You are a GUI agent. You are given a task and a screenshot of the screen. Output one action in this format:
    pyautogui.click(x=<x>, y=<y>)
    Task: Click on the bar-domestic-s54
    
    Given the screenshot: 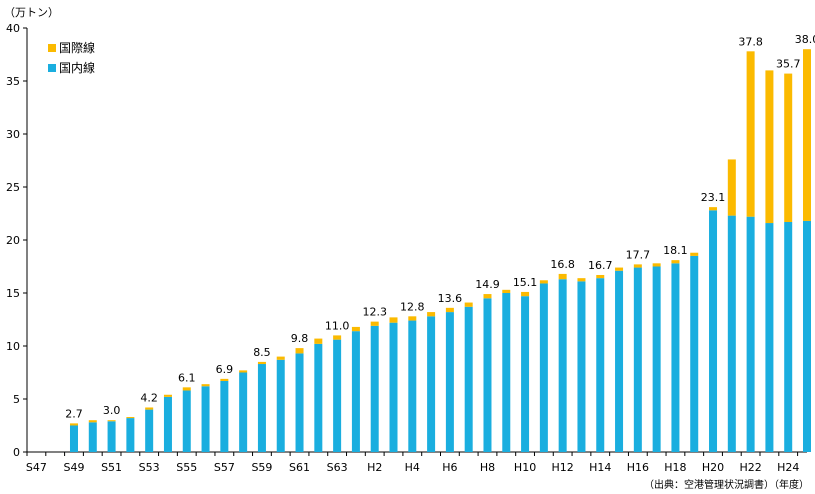 What is the action you would take?
    pyautogui.click(x=167, y=424)
    